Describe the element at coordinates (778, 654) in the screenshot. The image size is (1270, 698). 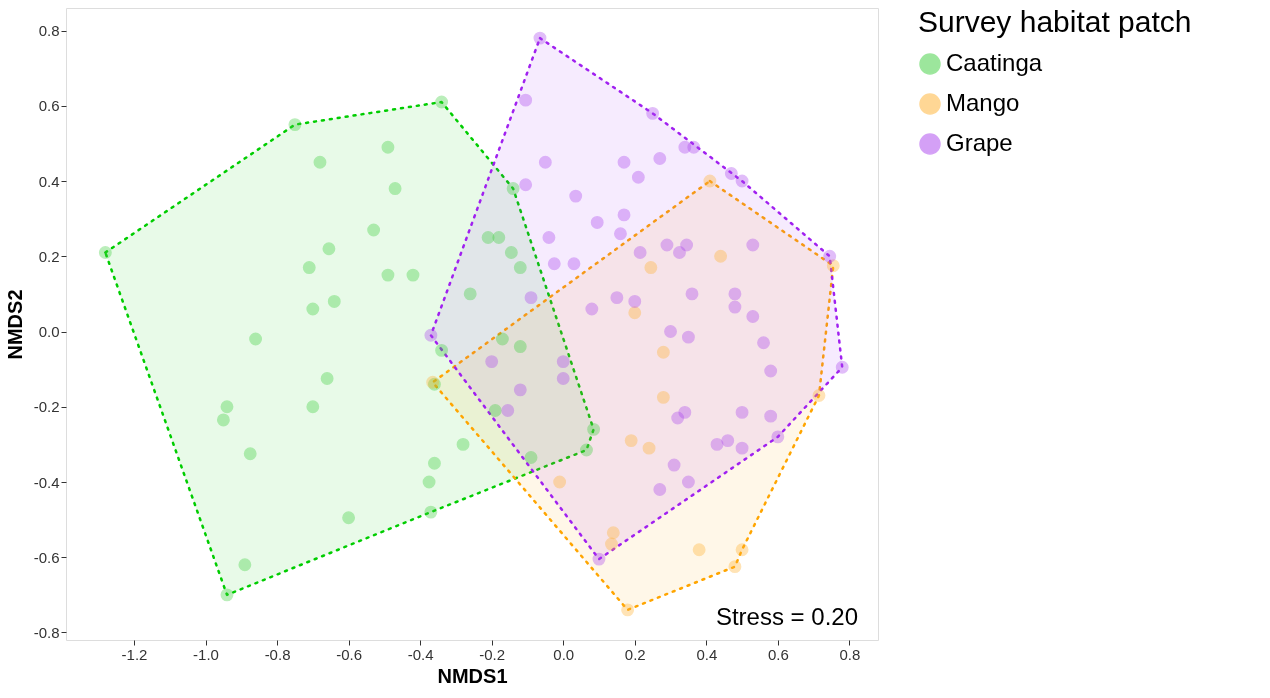
I see `x-tick-label: 0.6` at that location.